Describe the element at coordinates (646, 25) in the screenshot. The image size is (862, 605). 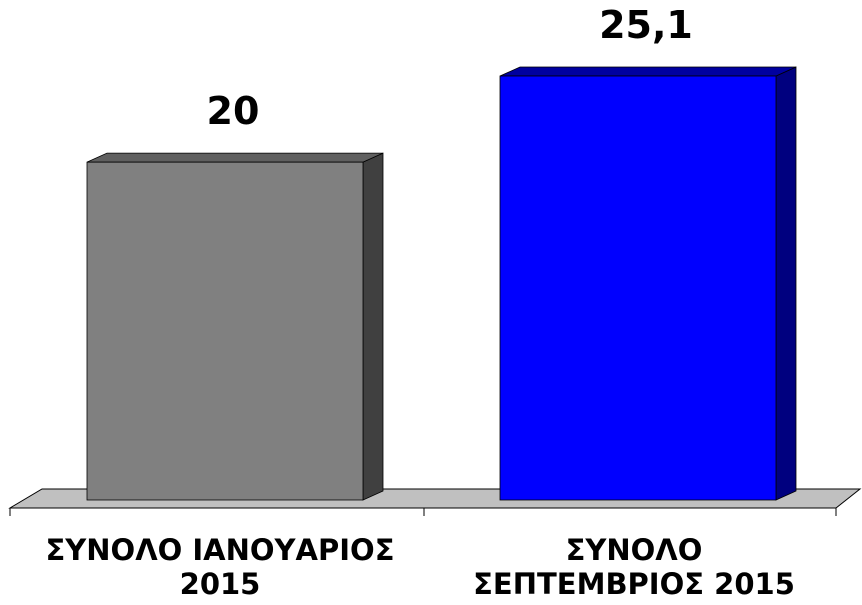
I see `data-label: 25,1` at that location.